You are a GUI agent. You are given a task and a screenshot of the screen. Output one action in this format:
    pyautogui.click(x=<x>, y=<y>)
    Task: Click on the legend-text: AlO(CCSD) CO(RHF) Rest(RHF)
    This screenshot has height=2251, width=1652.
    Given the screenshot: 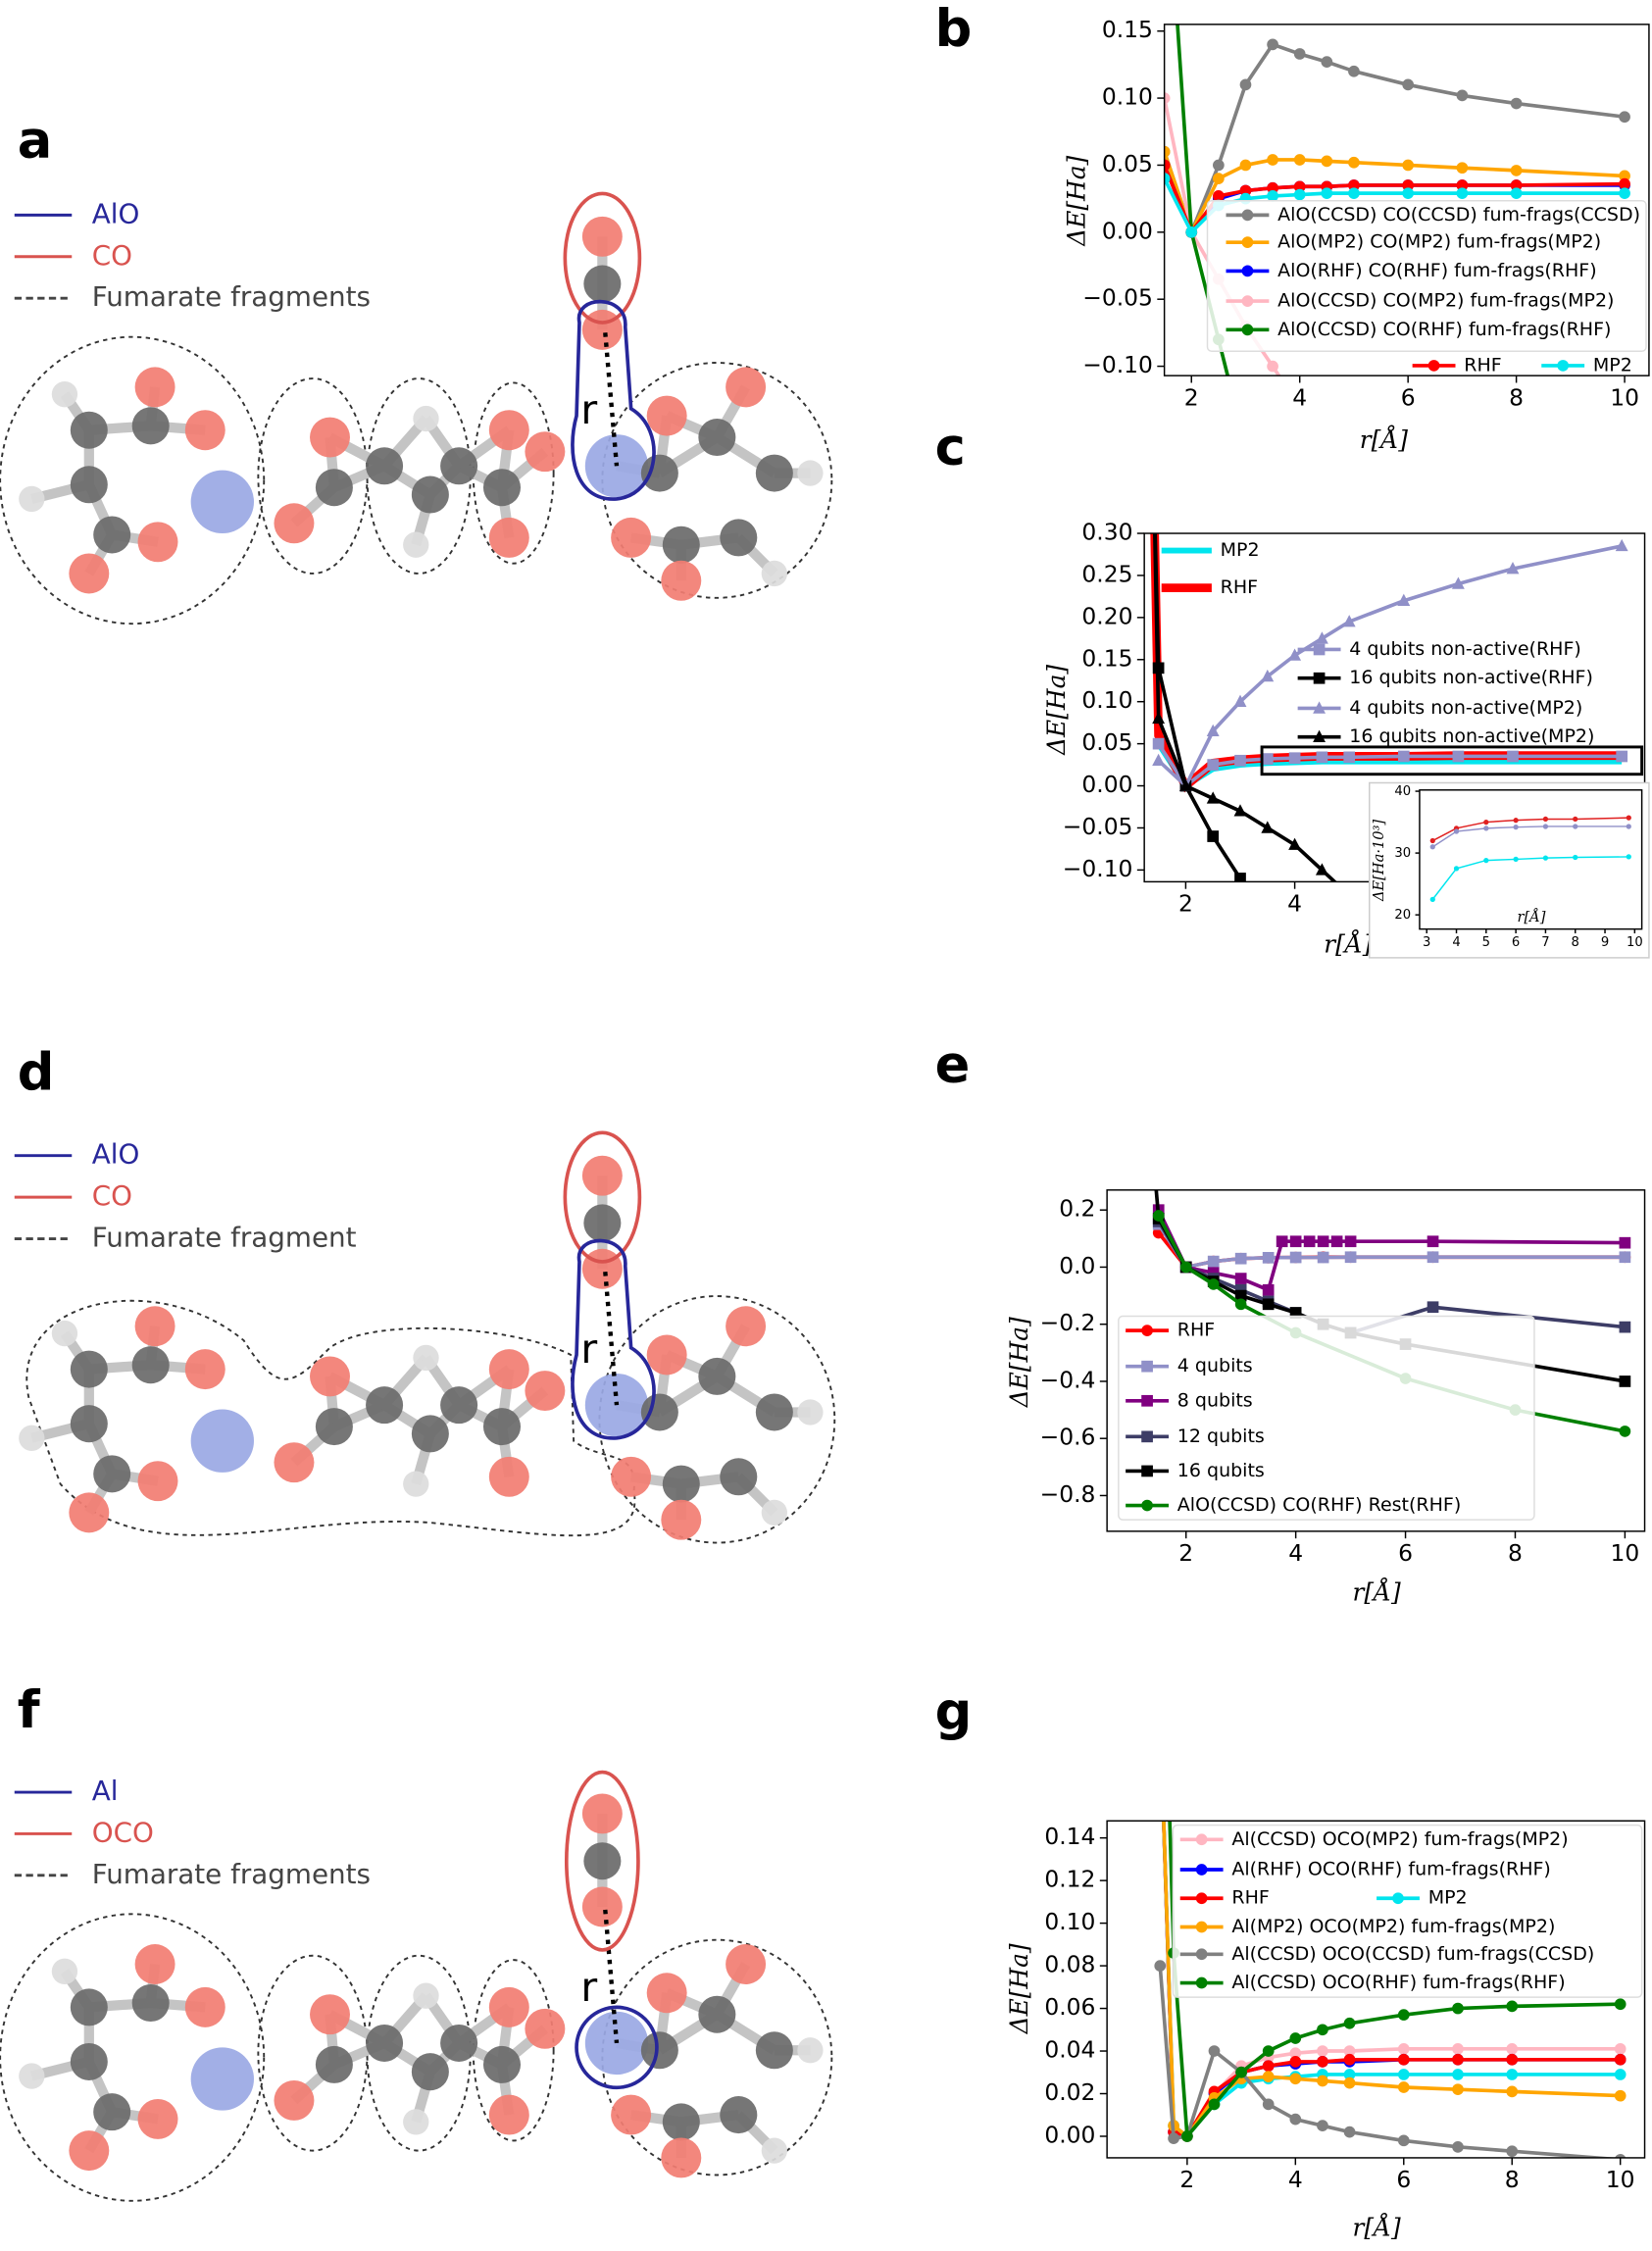 What is the action you would take?
    pyautogui.click(x=1319, y=1505)
    